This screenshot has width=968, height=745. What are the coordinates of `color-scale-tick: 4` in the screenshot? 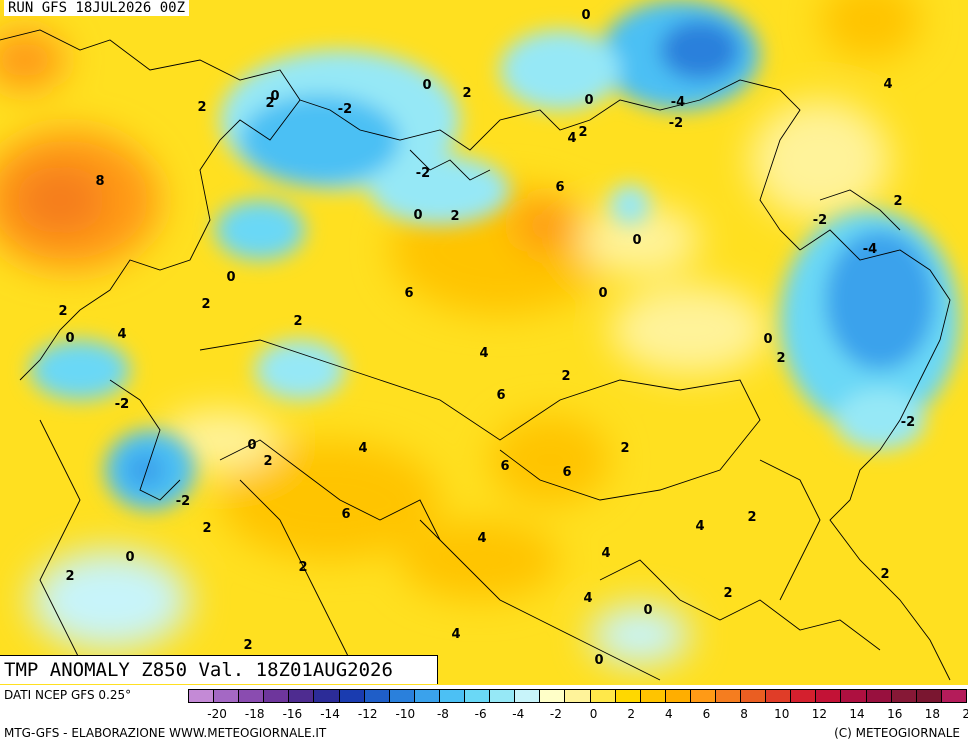 It's located at (669, 714).